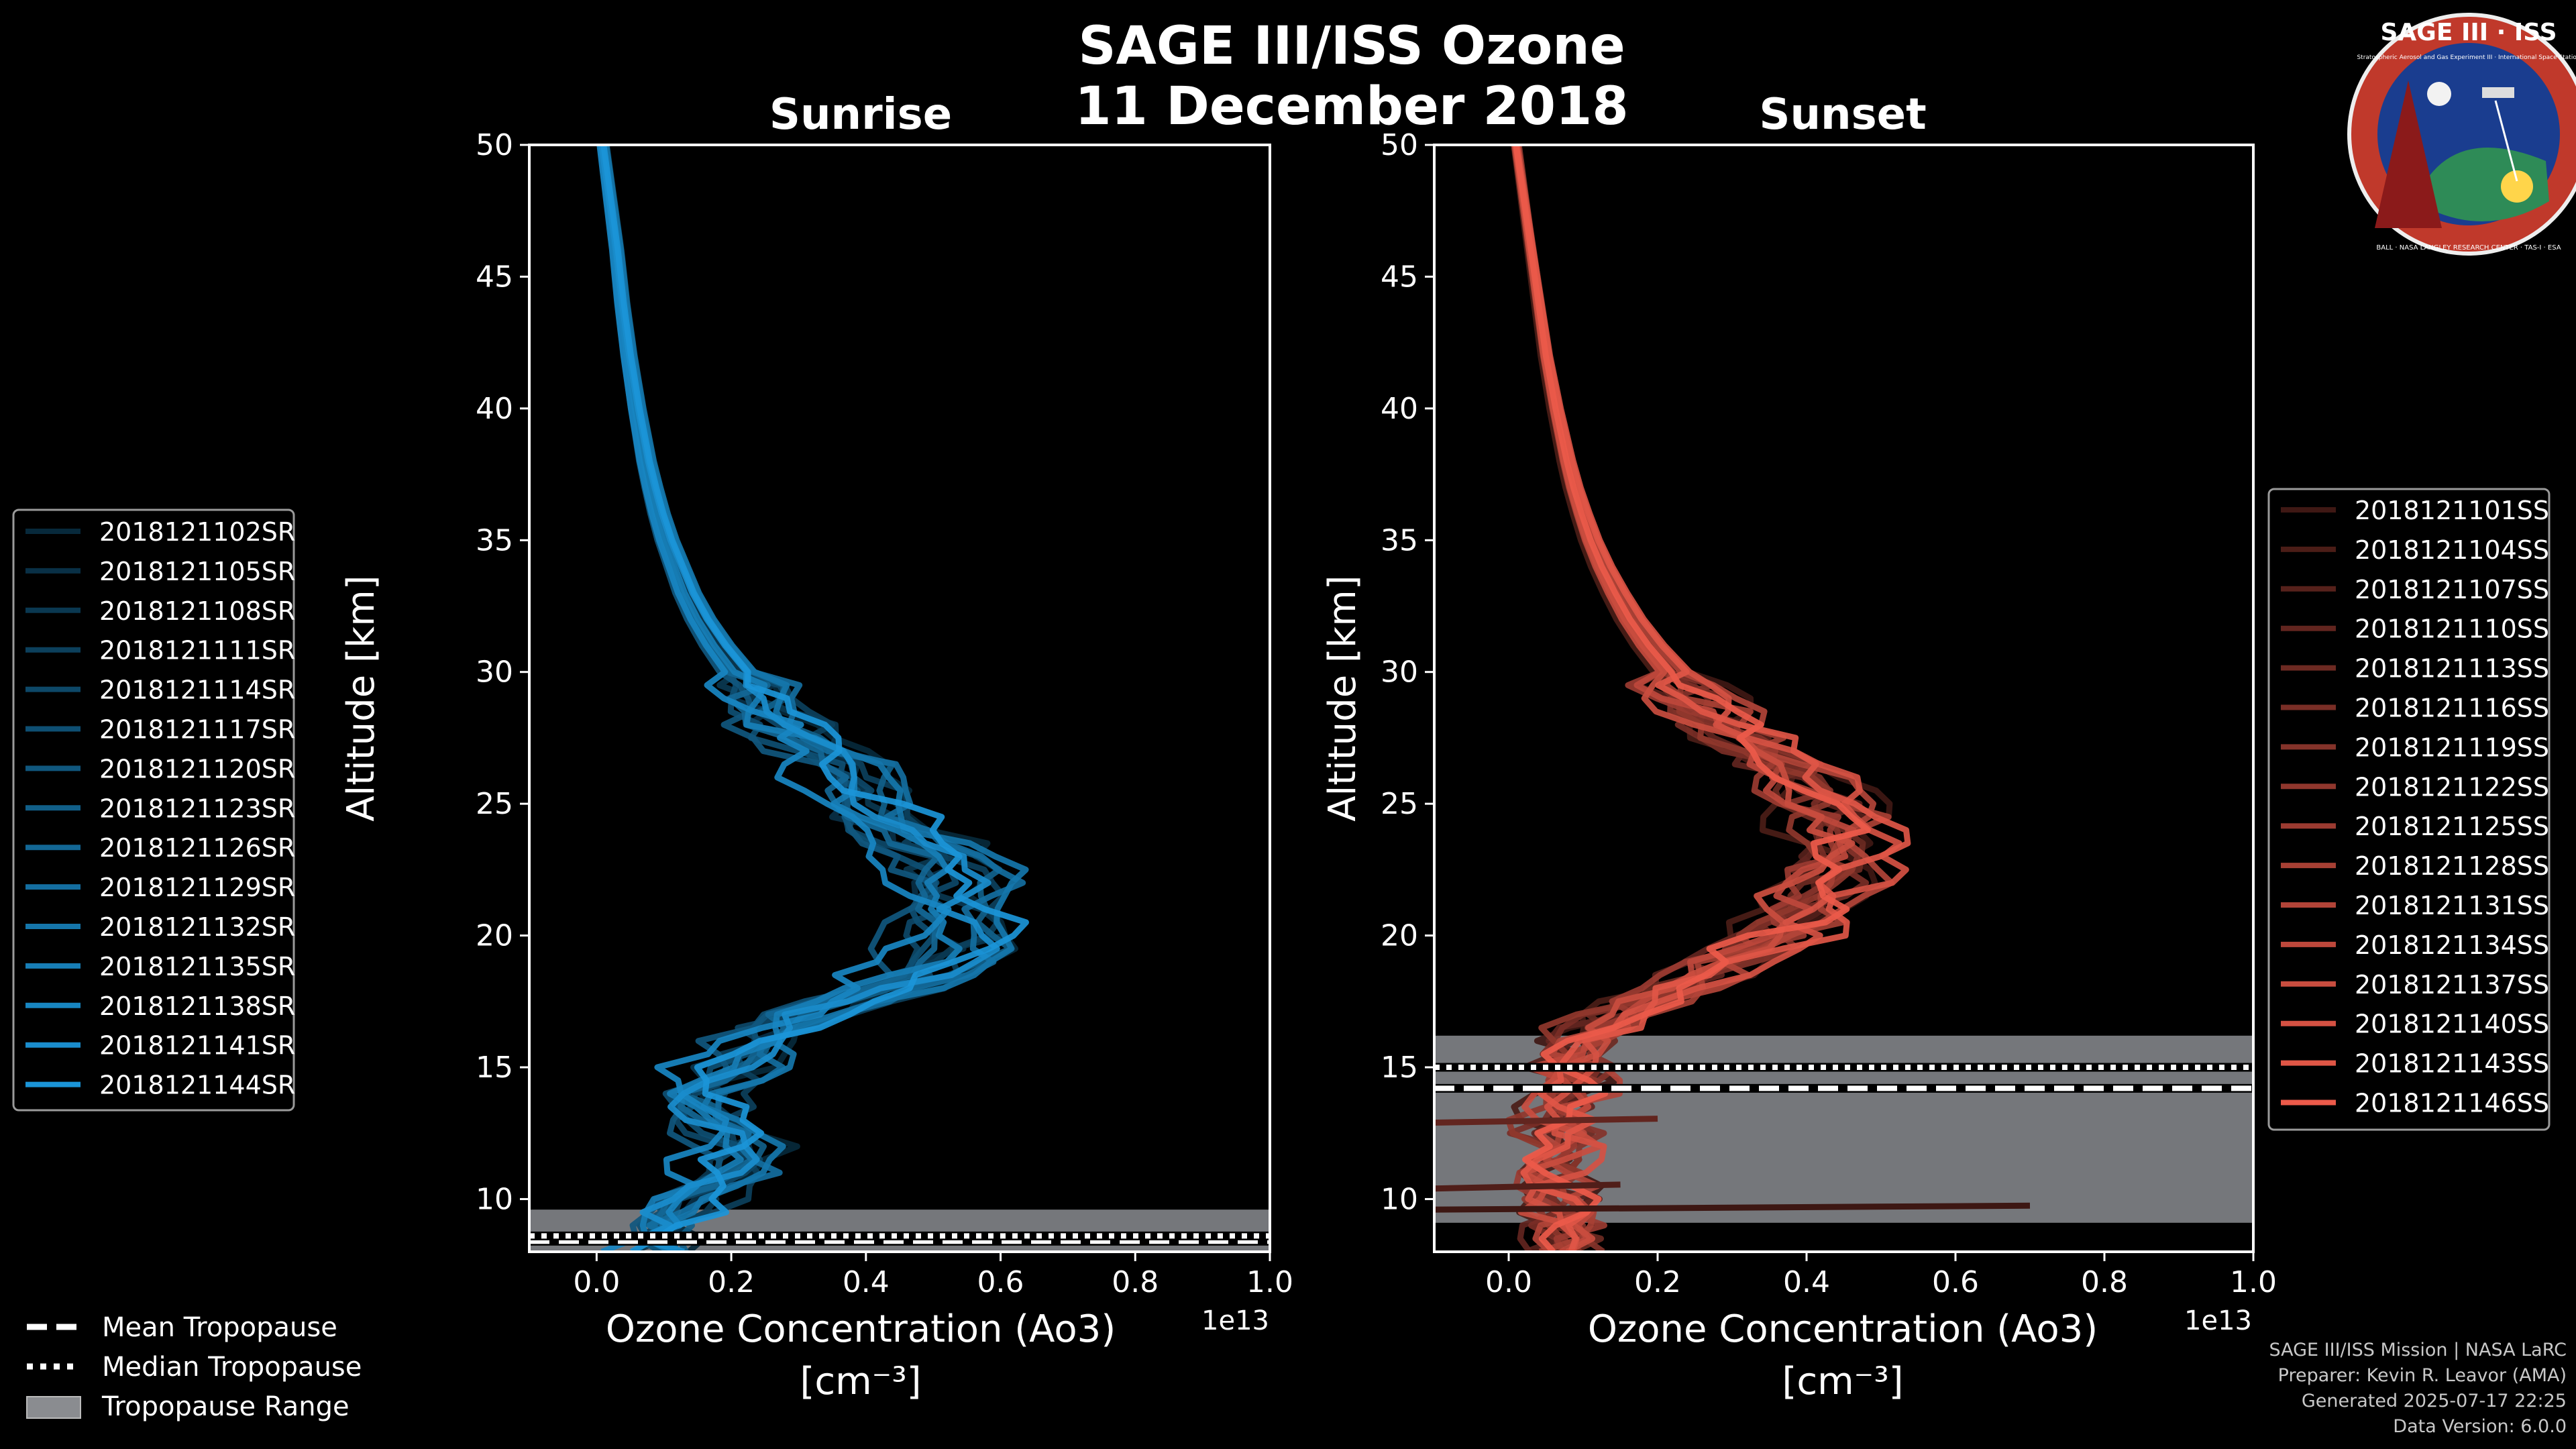  I want to click on profile-line-2018121129SR, so click(813, 698).